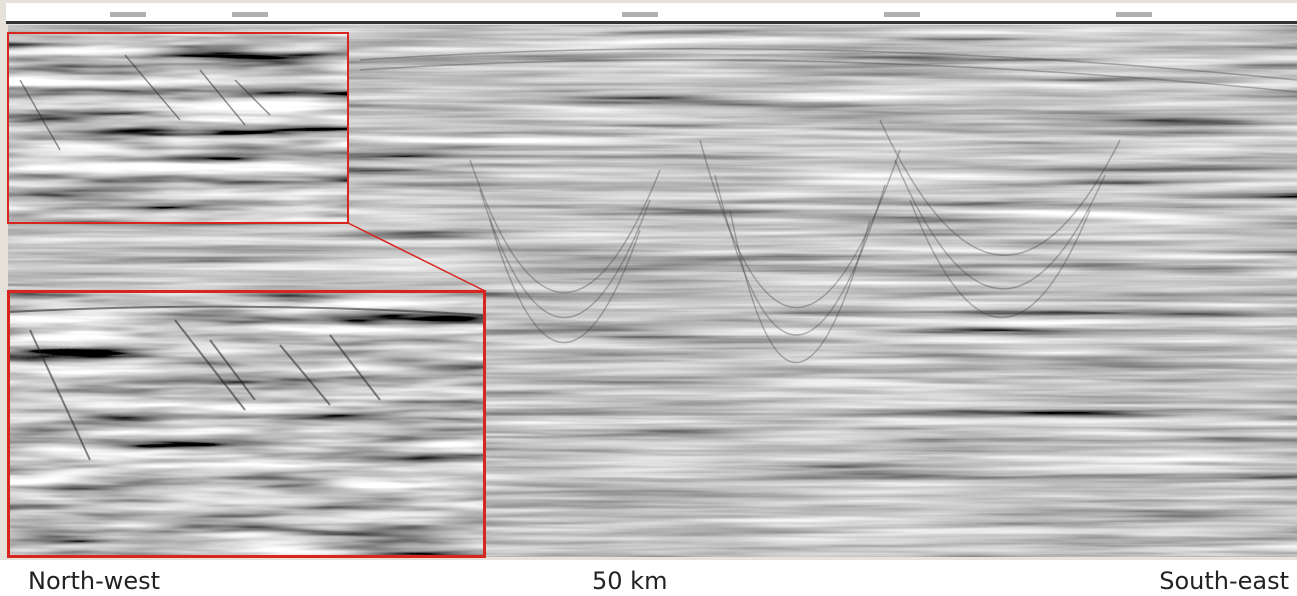  What do you see at coordinates (246, 383) in the screenshot?
I see `faults-zoom` at bounding box center [246, 383].